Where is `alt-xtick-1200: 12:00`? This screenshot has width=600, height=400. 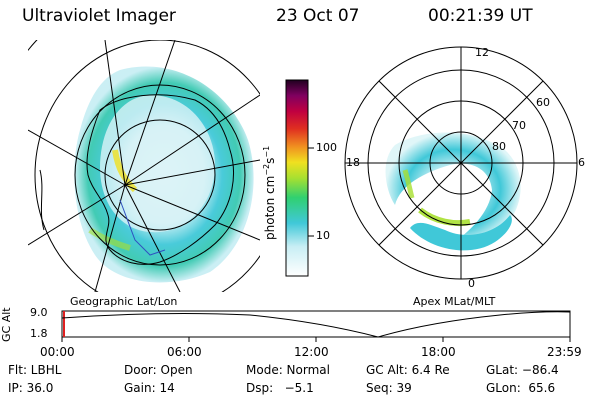
alt-xtick-1200: 12:00 is located at coordinates (311, 352).